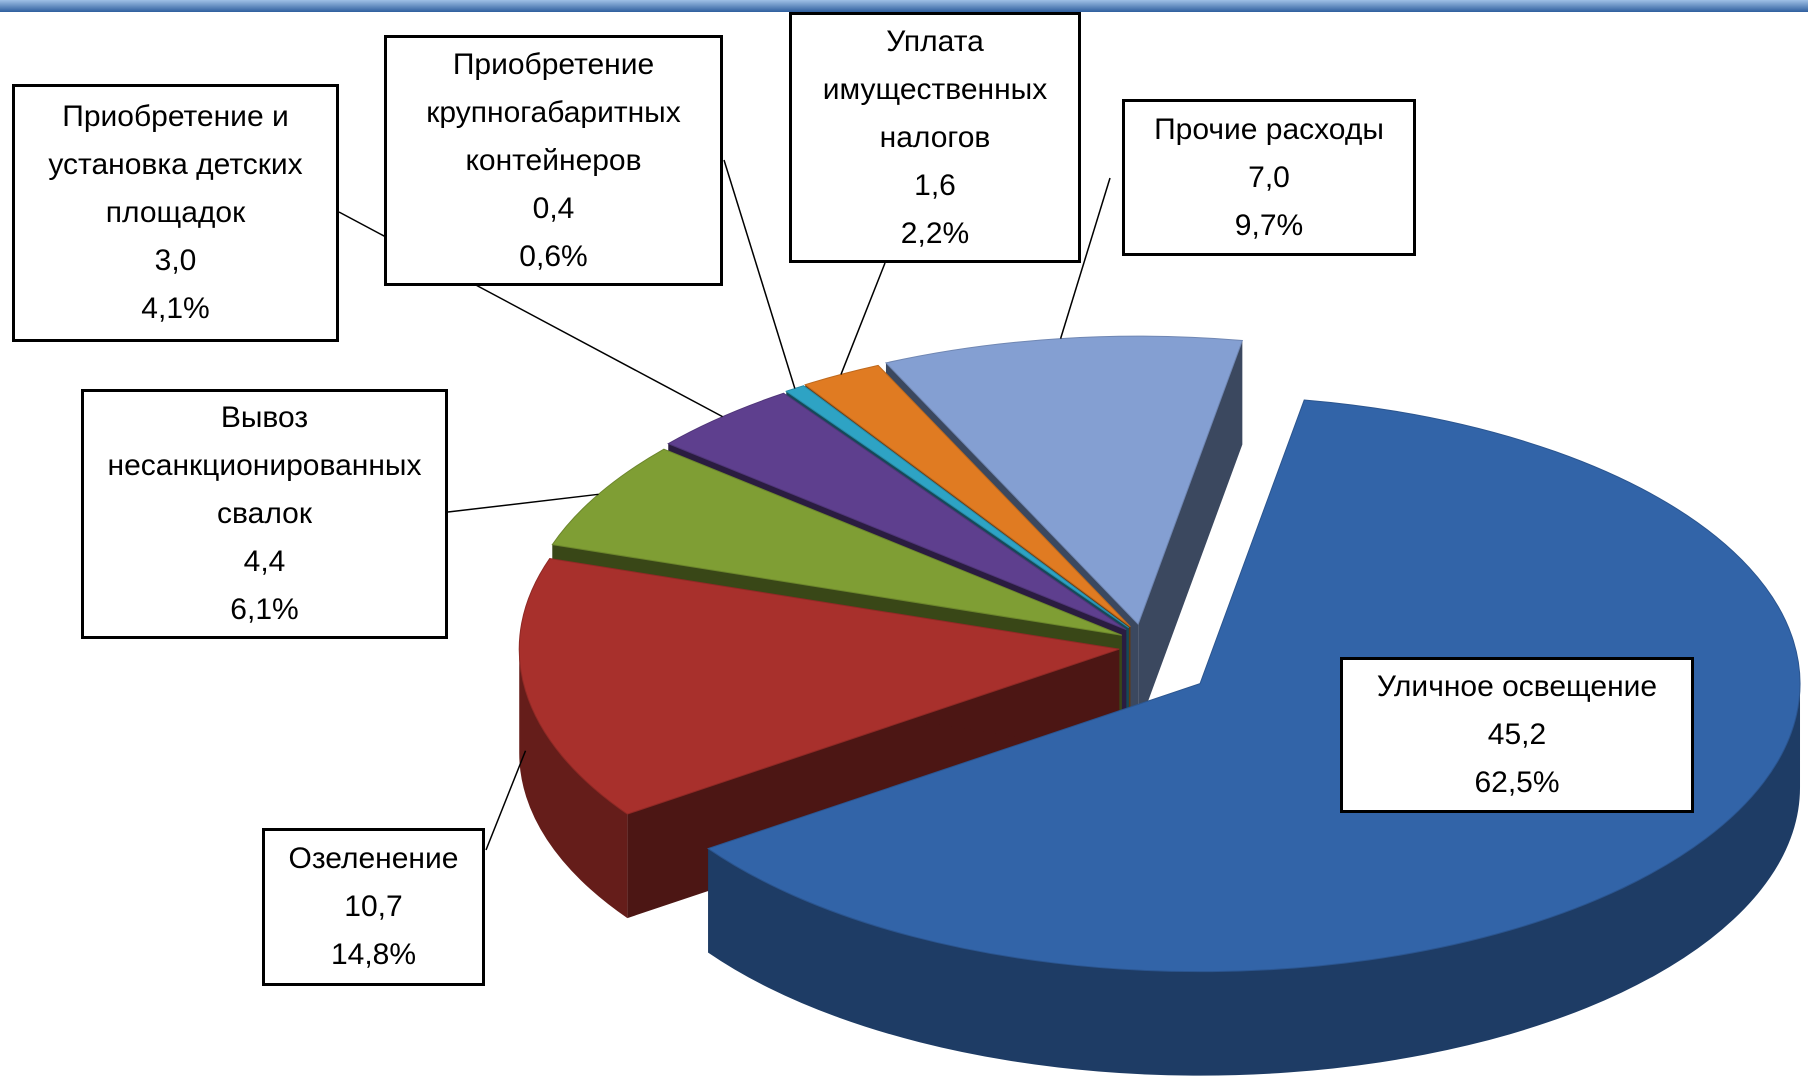 Image resolution: width=1808 pixels, height=1078 pixels. I want to click on label-value: 4,4, so click(264, 561).